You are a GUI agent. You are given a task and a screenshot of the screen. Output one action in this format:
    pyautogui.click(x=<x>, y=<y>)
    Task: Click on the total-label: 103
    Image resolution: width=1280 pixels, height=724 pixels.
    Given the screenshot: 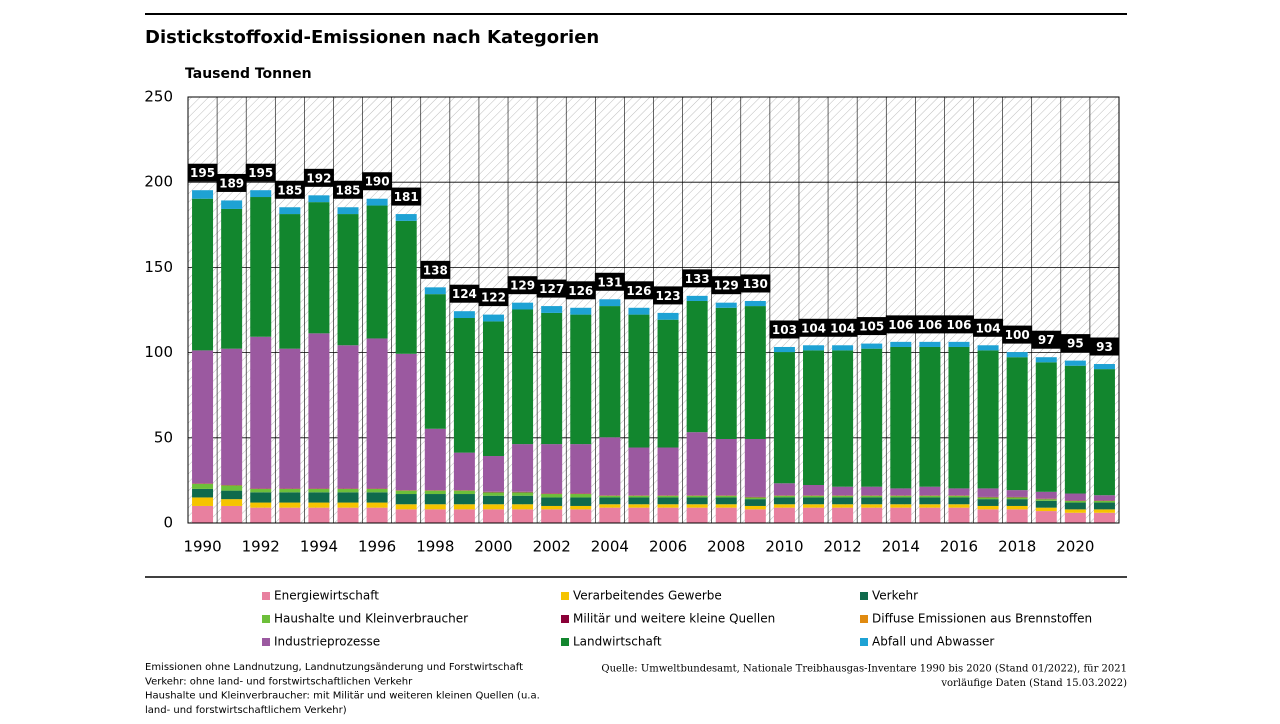 What is the action you would take?
    pyautogui.click(x=784, y=330)
    